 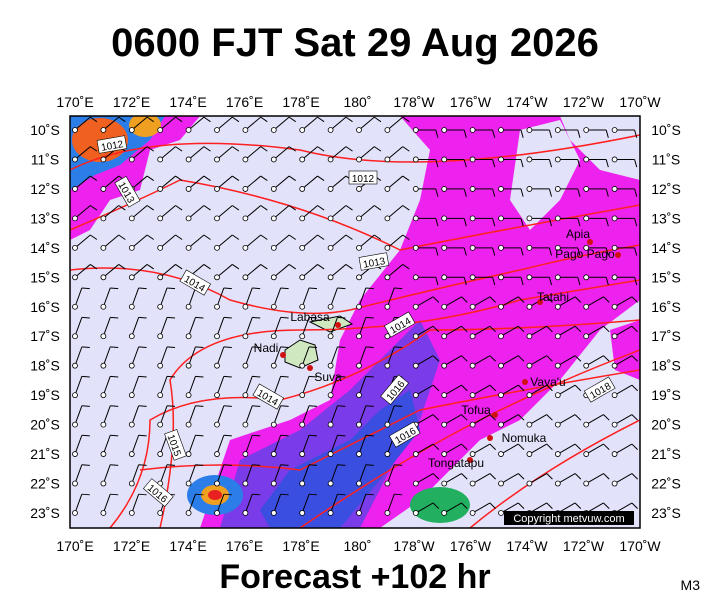 What do you see at coordinates (355, 43) in the screenshot?
I see `title: 0600 FJT Sat 29 Aug 2026` at bounding box center [355, 43].